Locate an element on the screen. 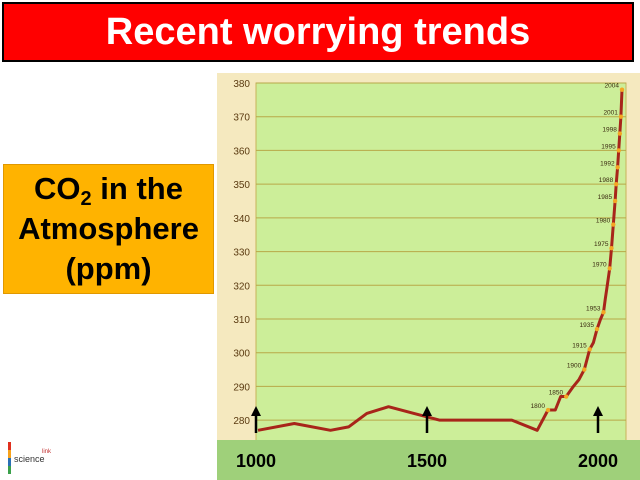 This screenshot has height=480, width=640. sciencelink-logo: science link is located at coordinates (30, 458).